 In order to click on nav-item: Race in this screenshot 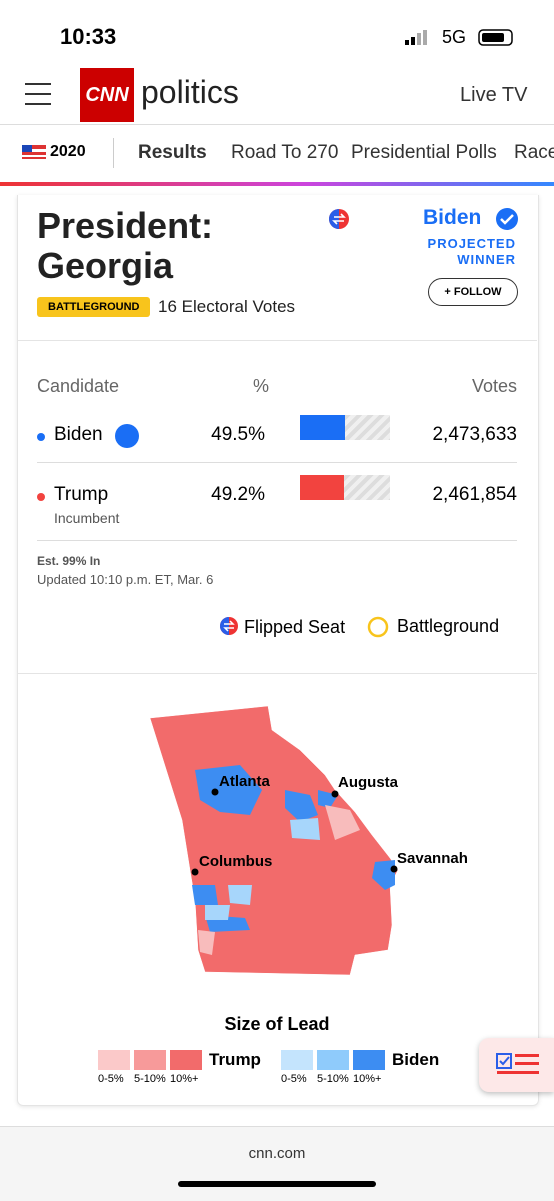, I will do `click(534, 152)`.